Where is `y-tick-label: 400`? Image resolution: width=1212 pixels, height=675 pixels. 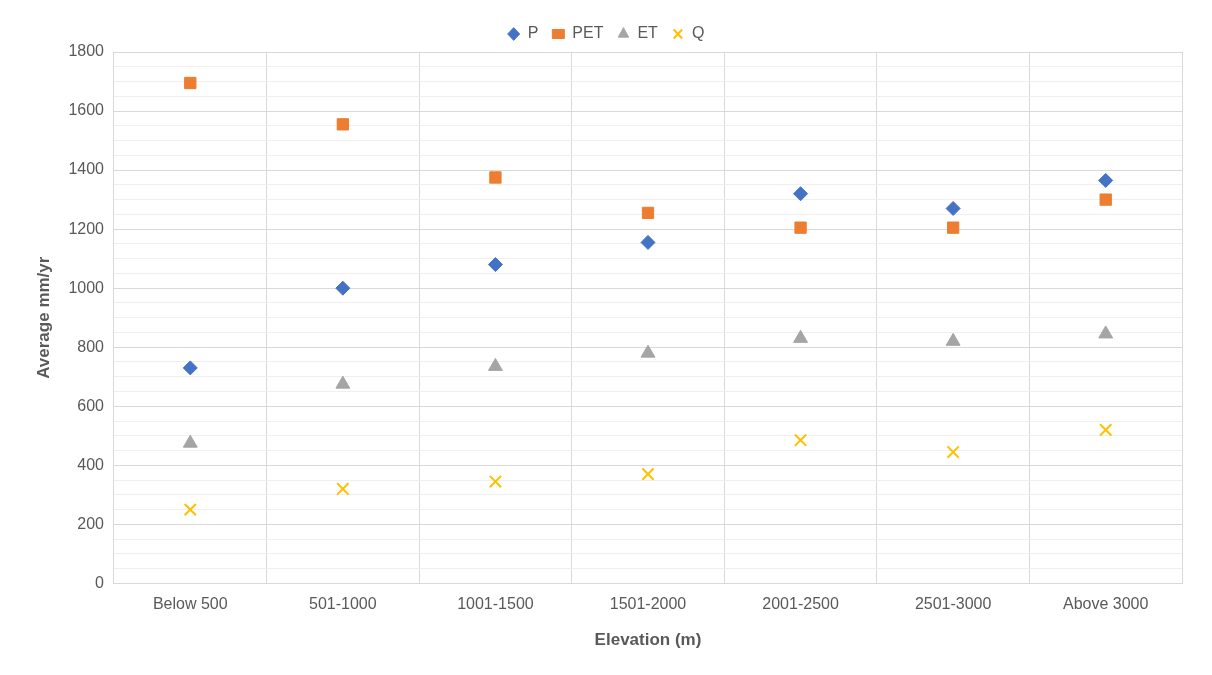 y-tick-label: 400 is located at coordinates (91, 464).